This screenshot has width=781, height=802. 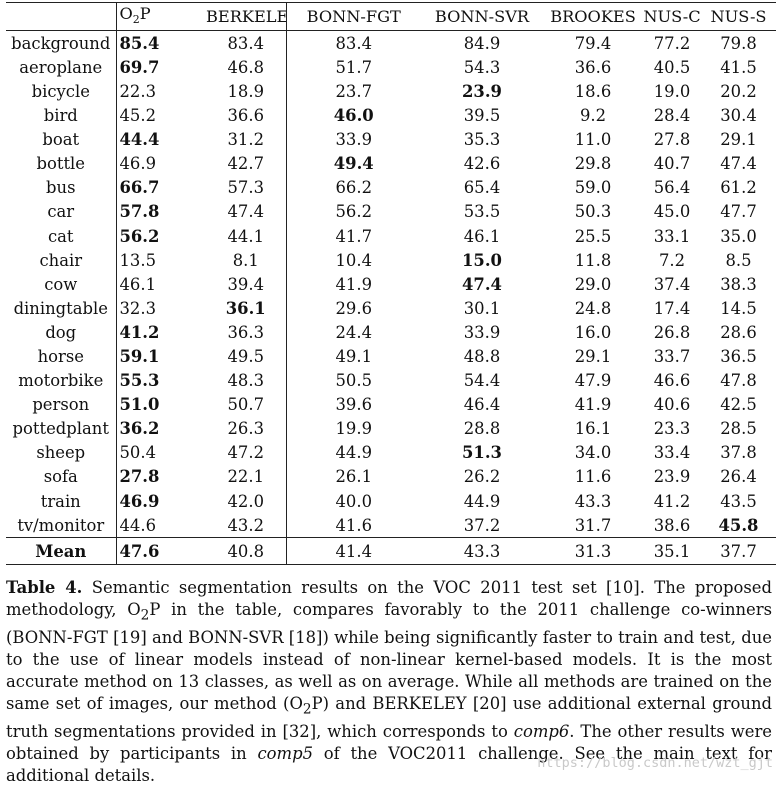 What do you see at coordinates (482, 332) in the screenshot?
I see `table-cell: 33.9` at bounding box center [482, 332].